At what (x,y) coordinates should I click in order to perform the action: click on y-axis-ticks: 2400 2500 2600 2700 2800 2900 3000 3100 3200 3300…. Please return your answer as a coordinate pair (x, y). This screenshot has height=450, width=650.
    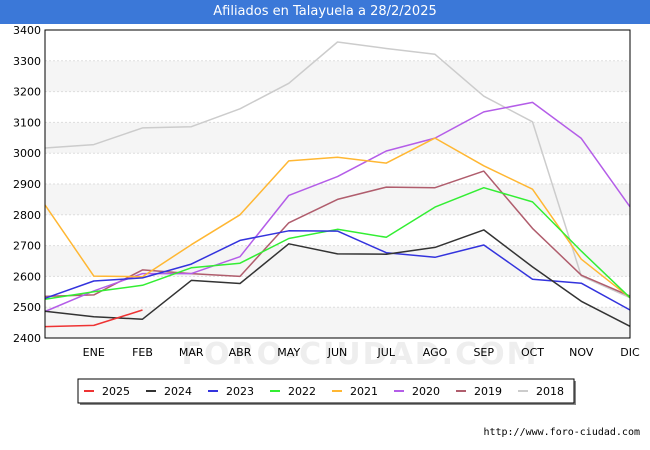
    Looking at the image, I should click on (27, 184).